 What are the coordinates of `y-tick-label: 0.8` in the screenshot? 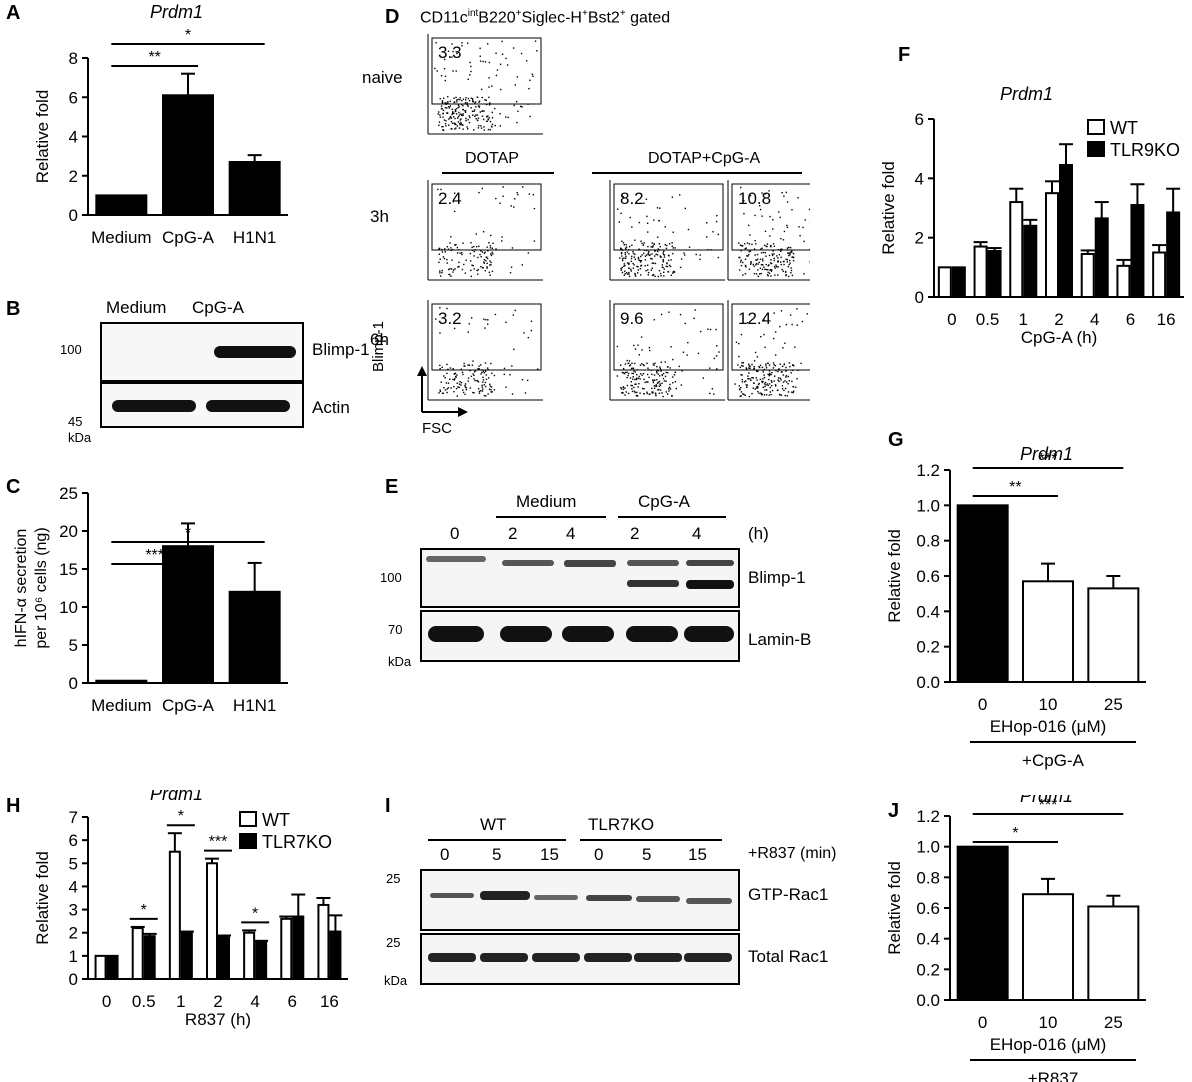 It's located at (928, 877).